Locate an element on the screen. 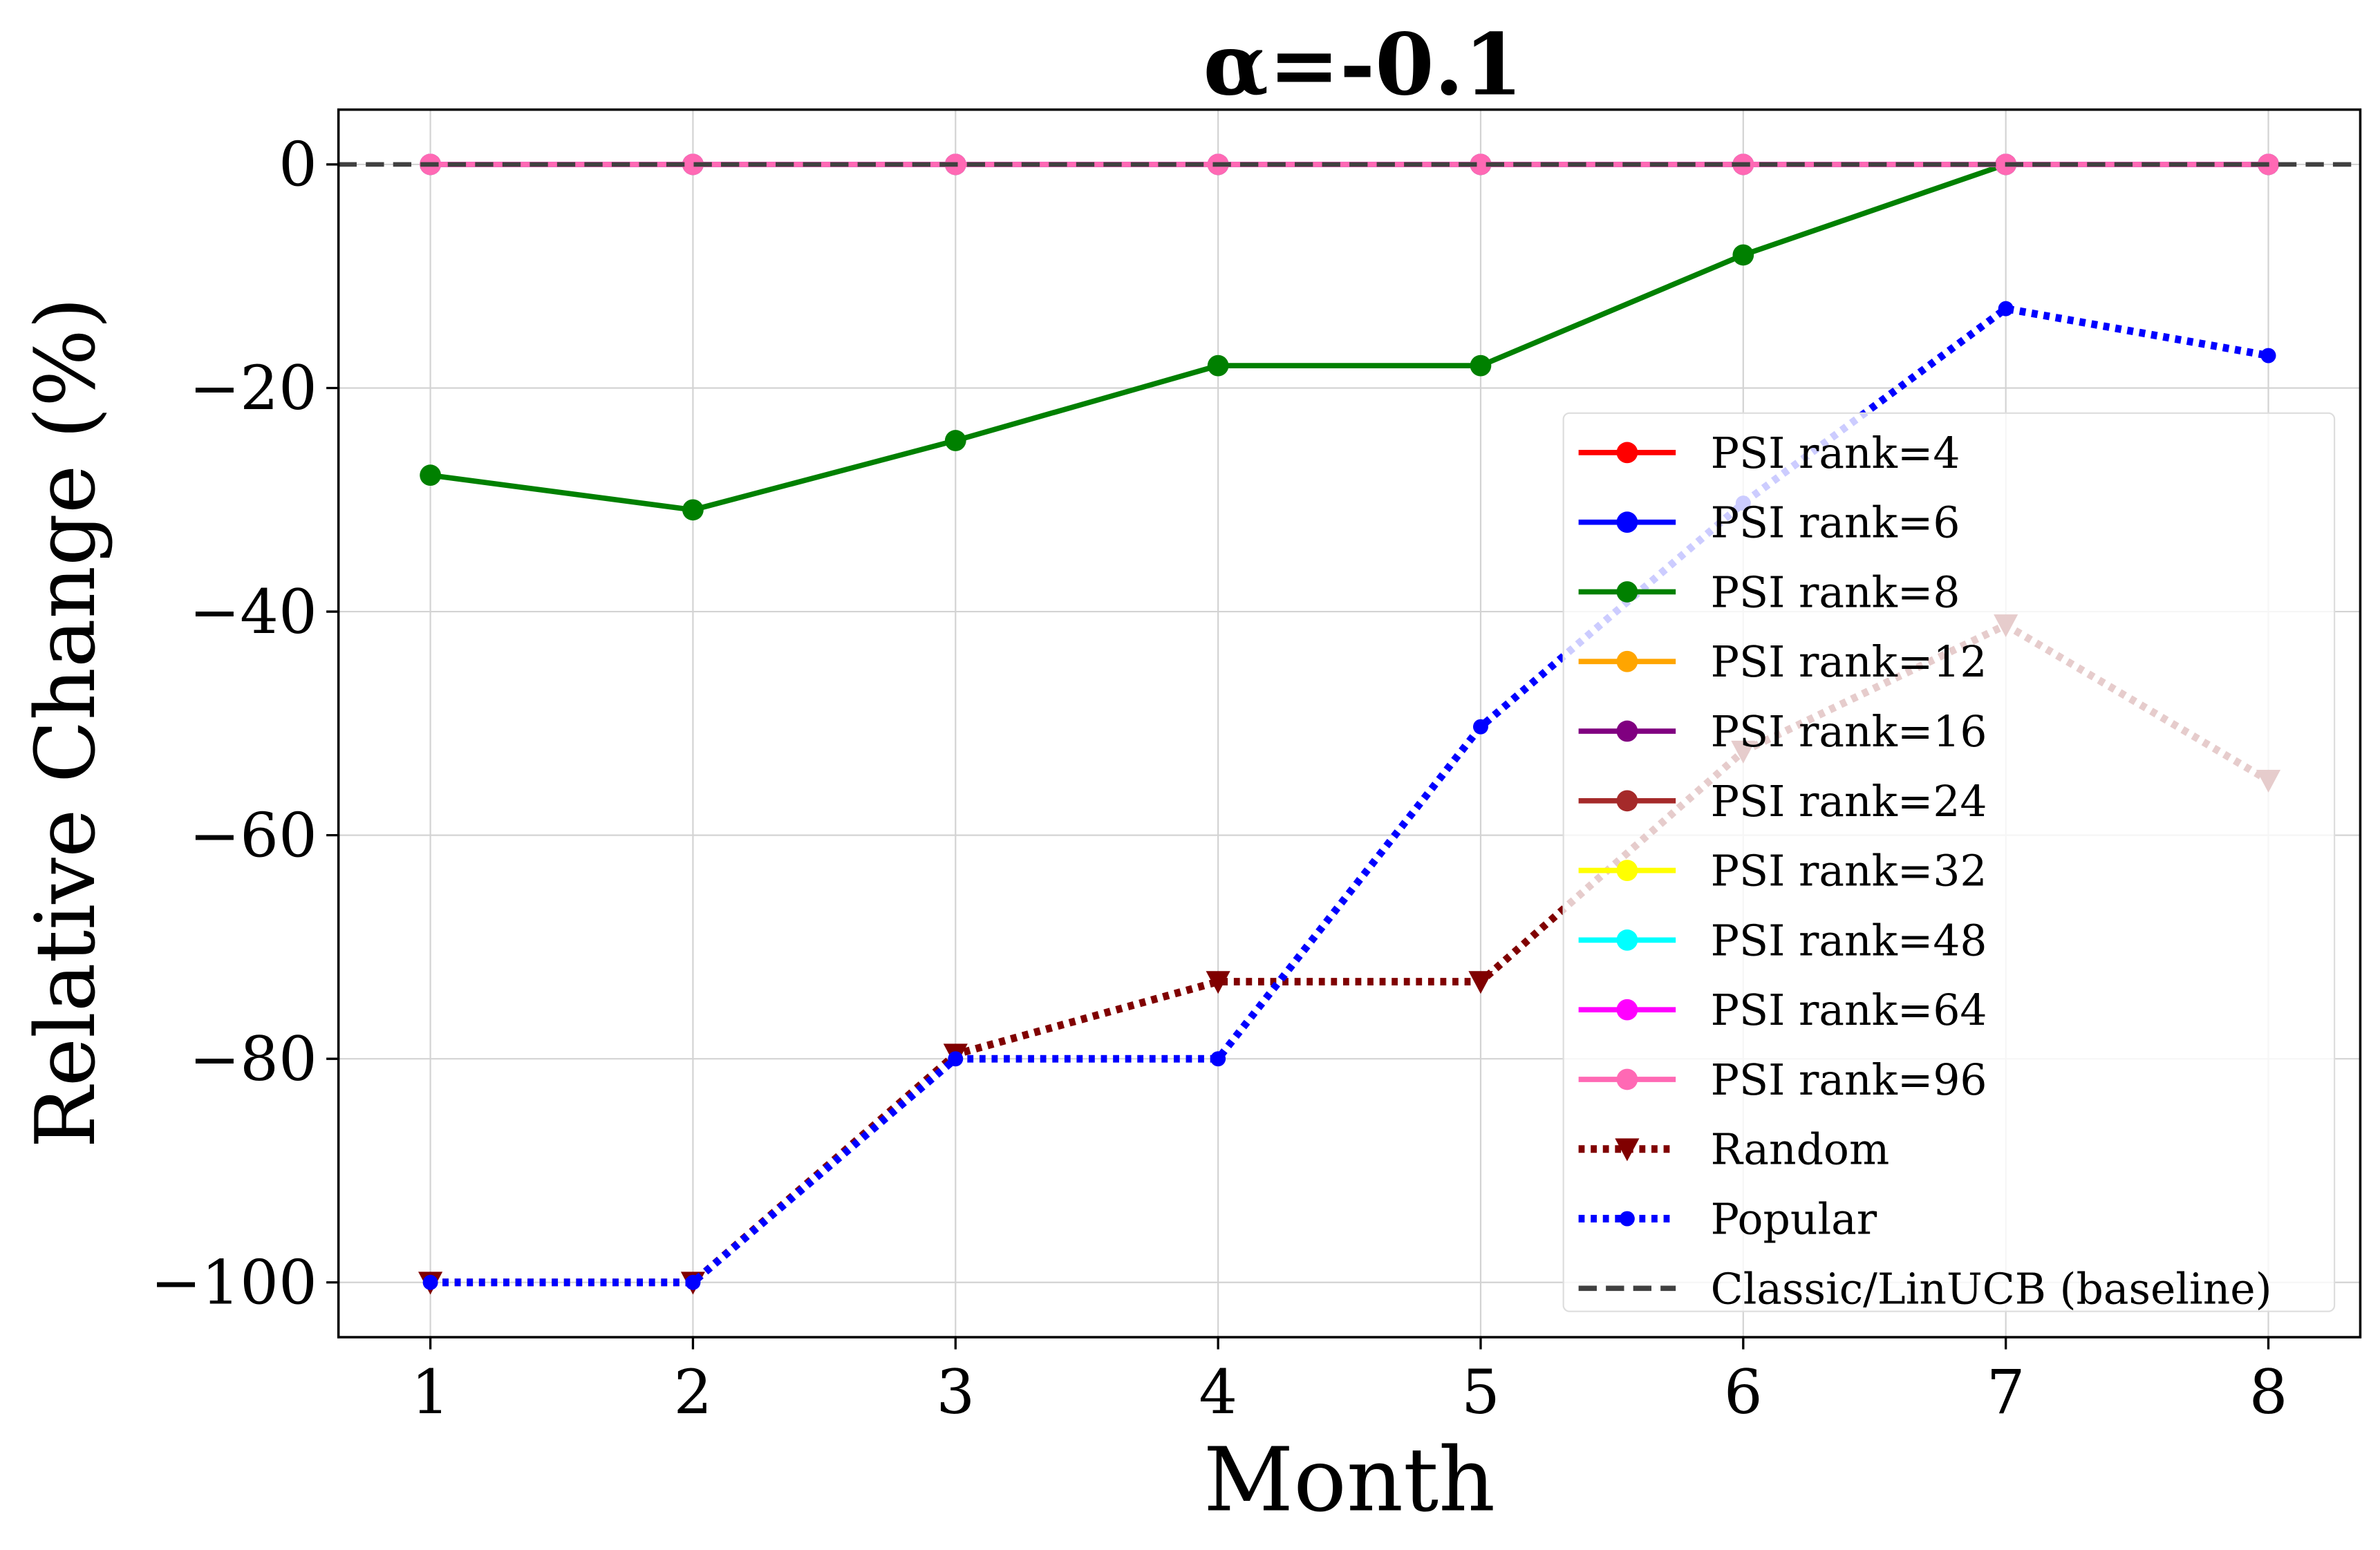  legend-item: PSI rank=4 is located at coordinates (1769, 453).